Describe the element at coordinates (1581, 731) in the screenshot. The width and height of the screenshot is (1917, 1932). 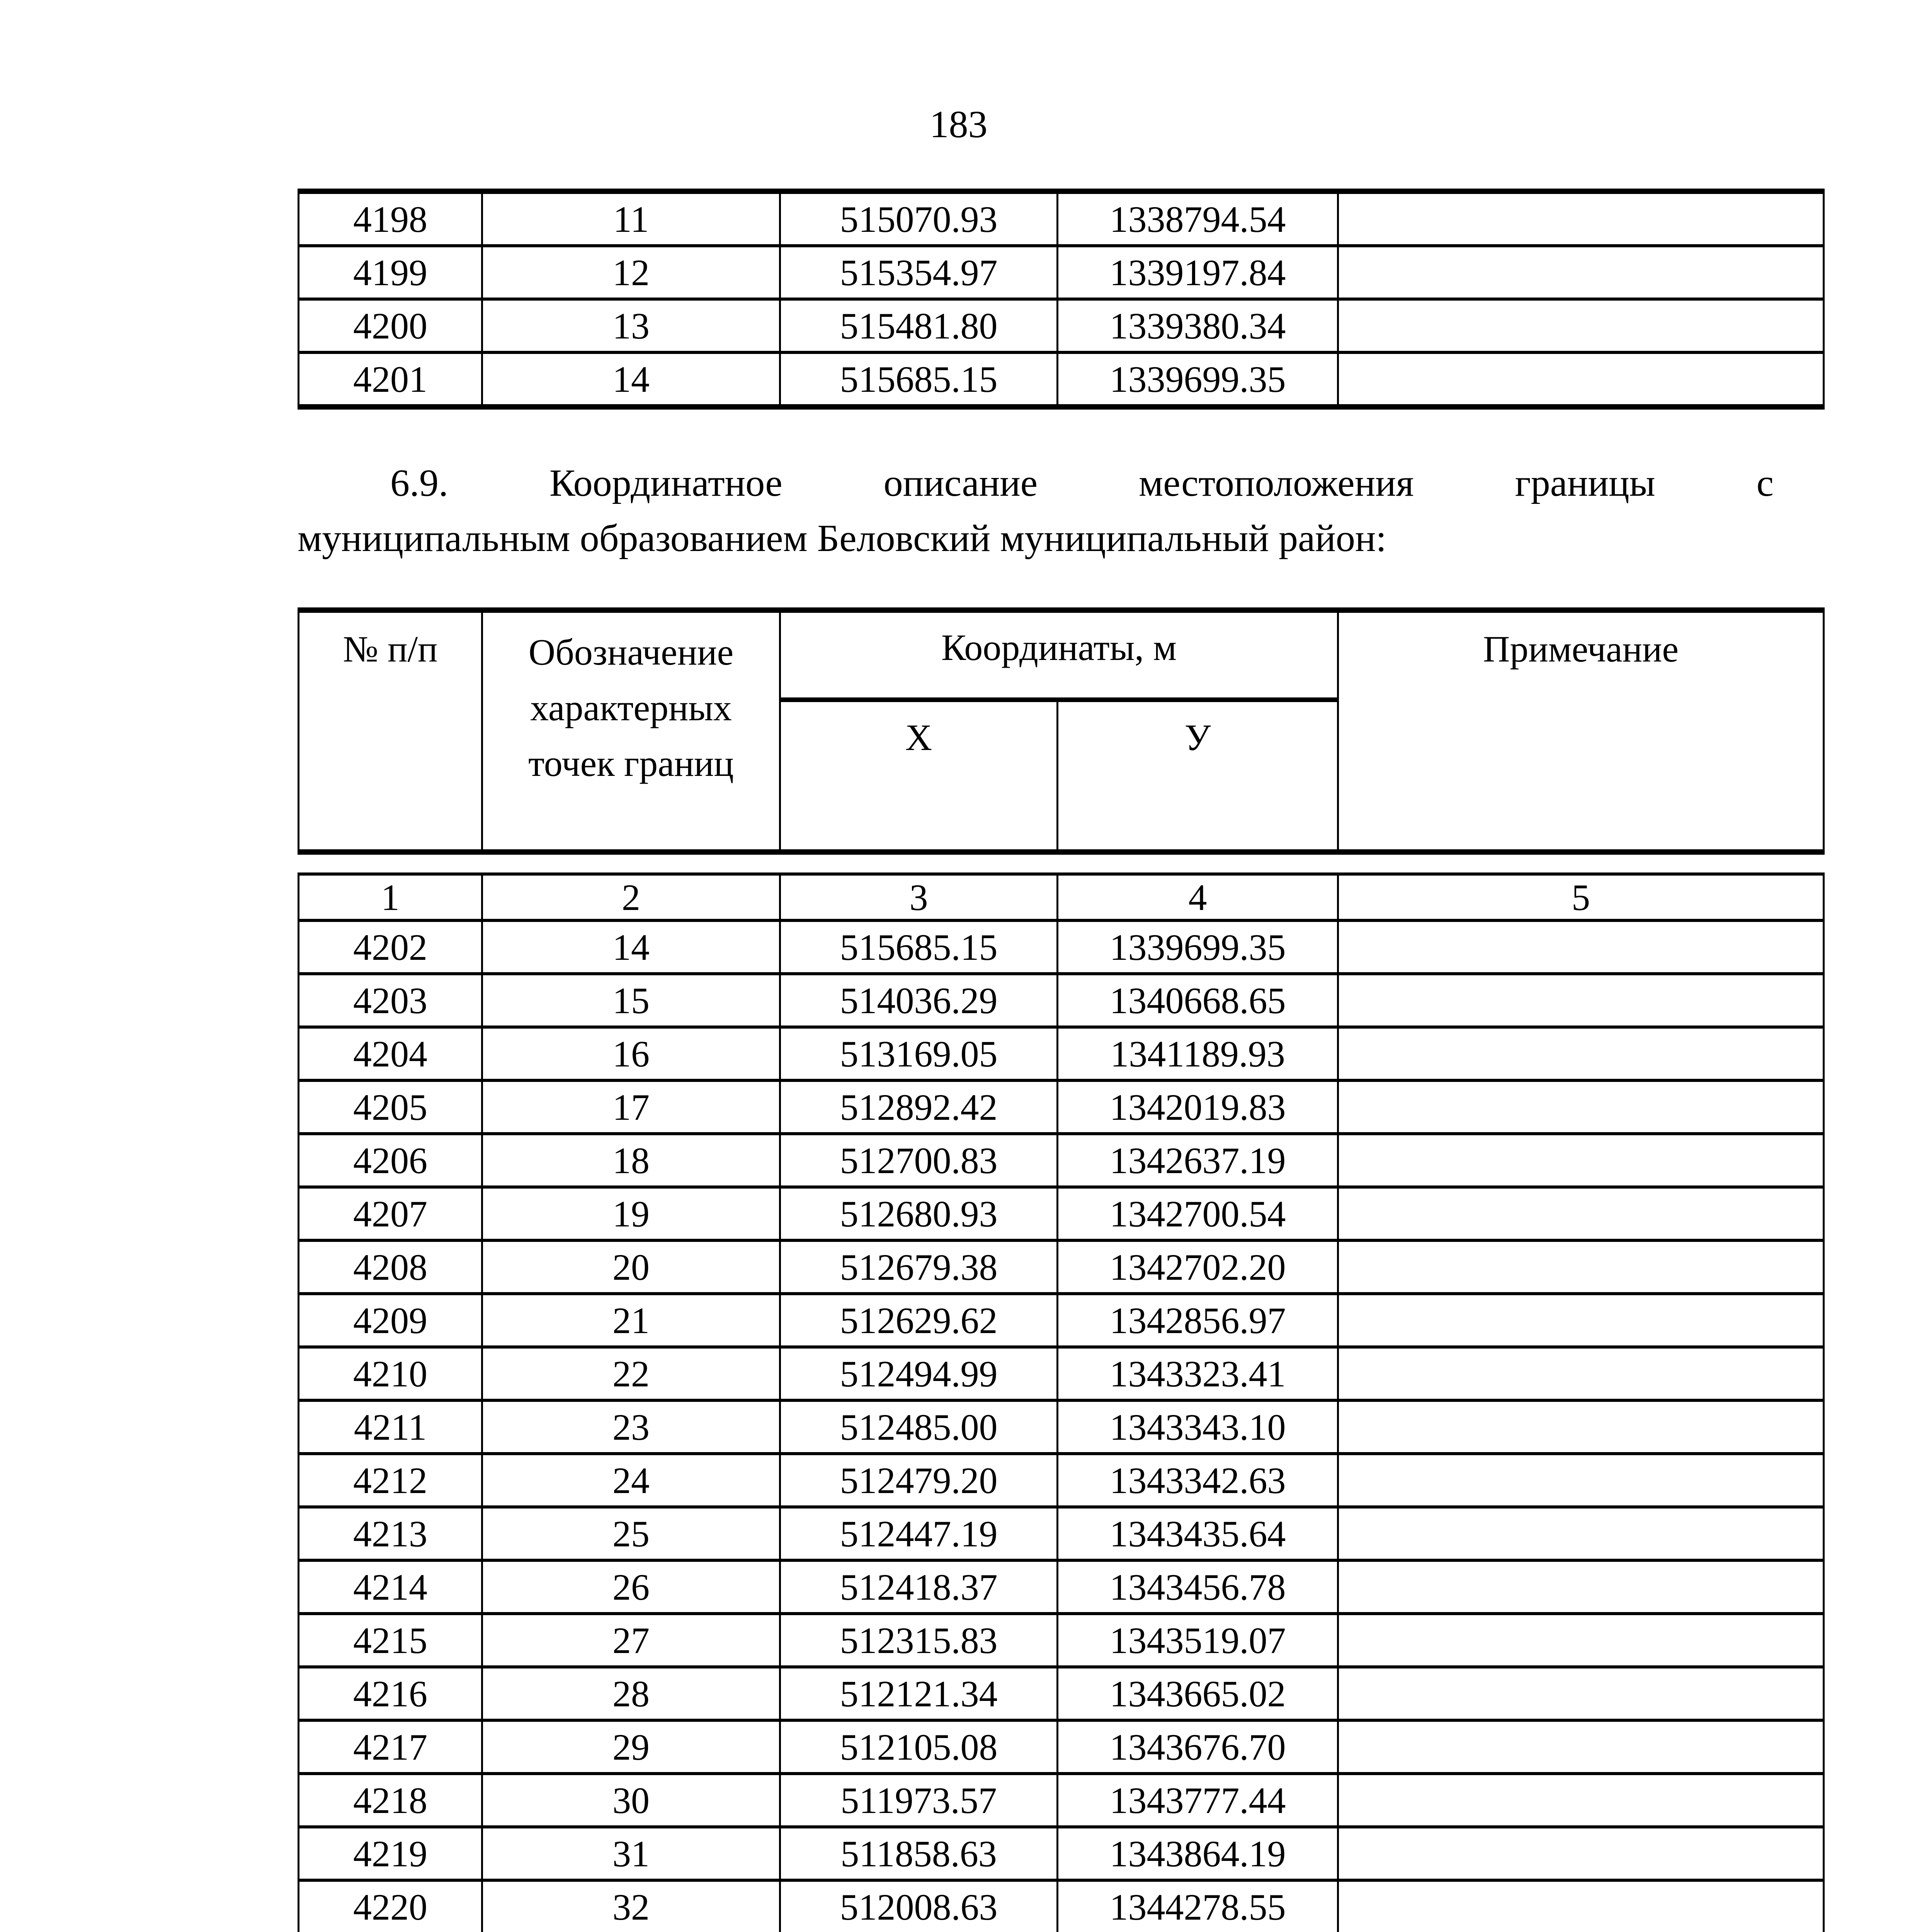
I see `header-cell-note: Примечание` at that location.